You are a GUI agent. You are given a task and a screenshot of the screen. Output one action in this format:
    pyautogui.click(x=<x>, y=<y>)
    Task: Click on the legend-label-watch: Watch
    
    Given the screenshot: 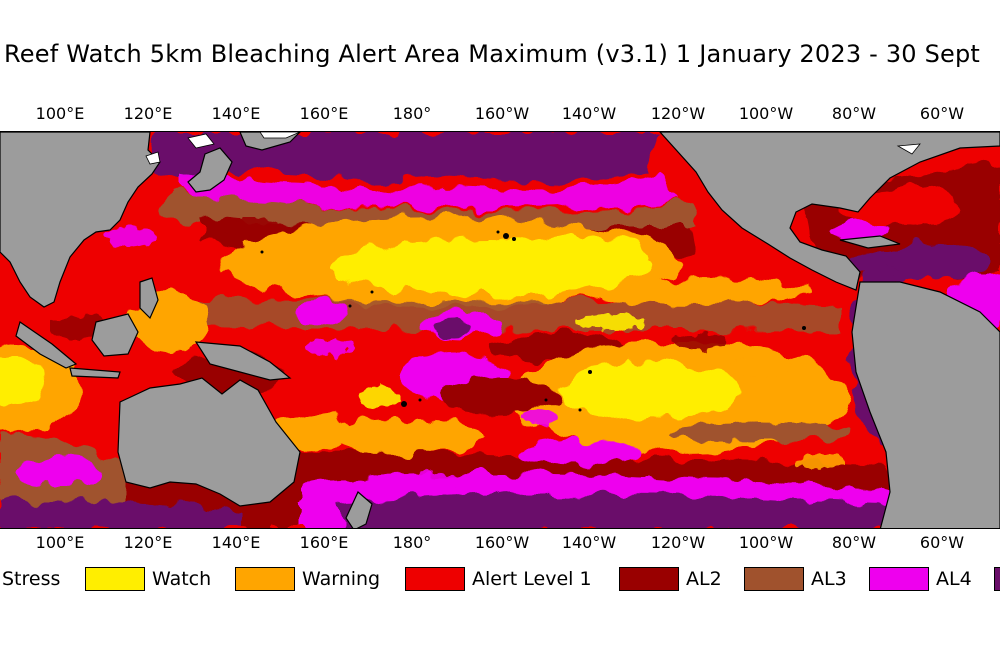 What is the action you would take?
    pyautogui.click(x=182, y=579)
    